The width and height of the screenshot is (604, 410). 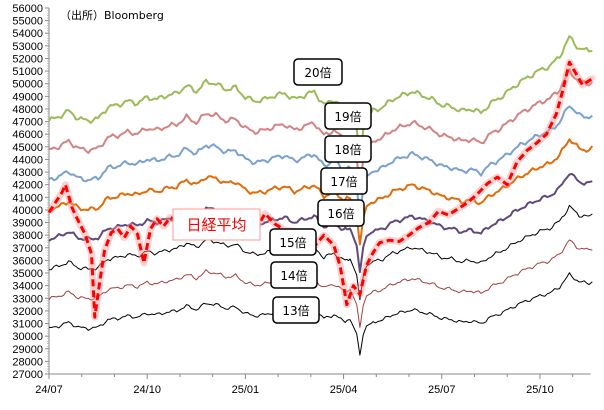 I want to click on label-text: 13倍, so click(x=295, y=310).